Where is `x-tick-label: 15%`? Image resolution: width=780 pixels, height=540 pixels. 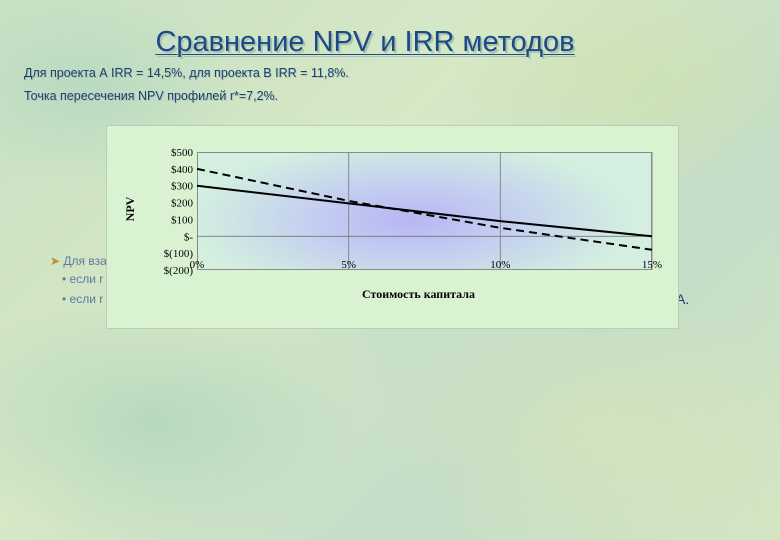
x-tick-label: 15% is located at coordinates (652, 265).